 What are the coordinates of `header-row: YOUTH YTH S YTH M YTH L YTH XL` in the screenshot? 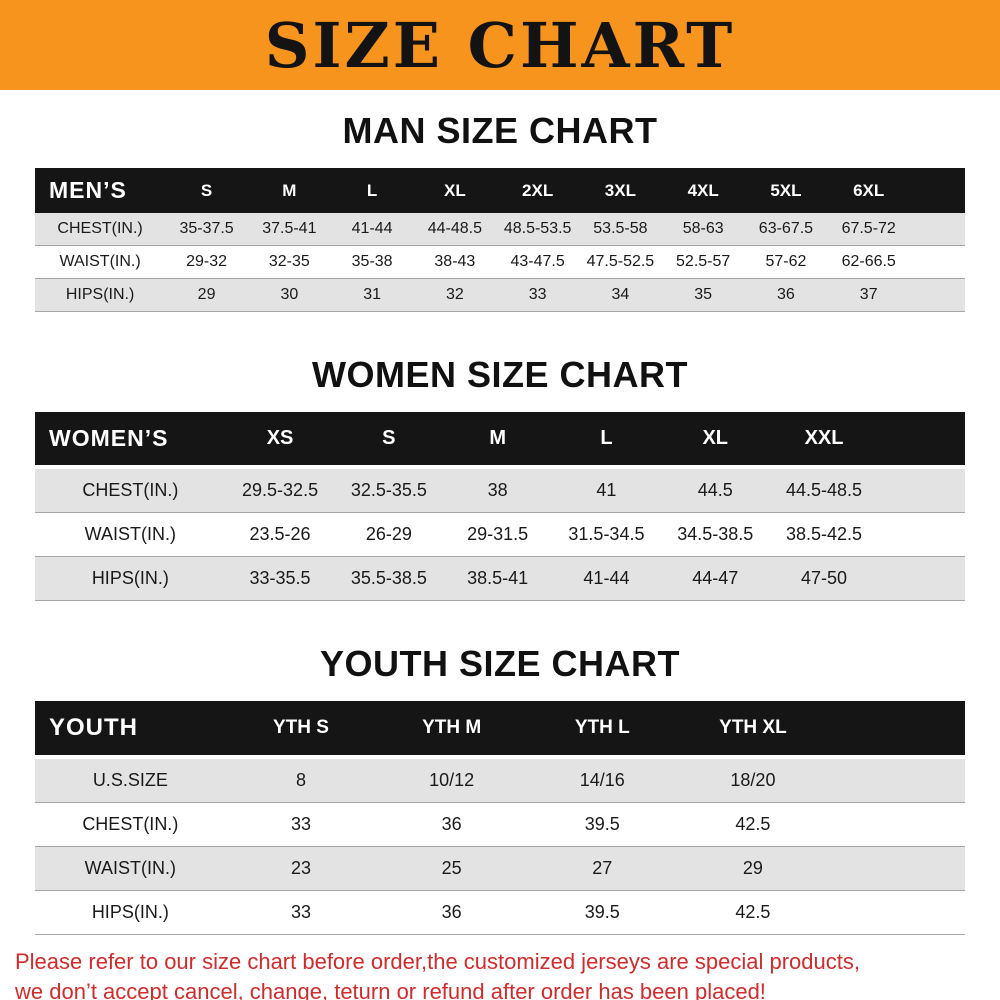 It's located at (500, 730).